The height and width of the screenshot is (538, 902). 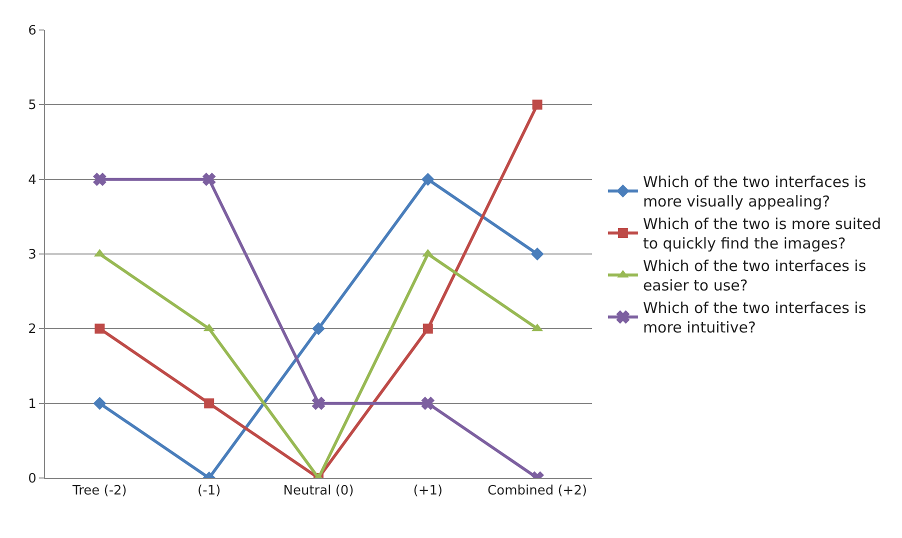 I want to click on x-tick-label: Neutral (0), so click(x=318, y=491).